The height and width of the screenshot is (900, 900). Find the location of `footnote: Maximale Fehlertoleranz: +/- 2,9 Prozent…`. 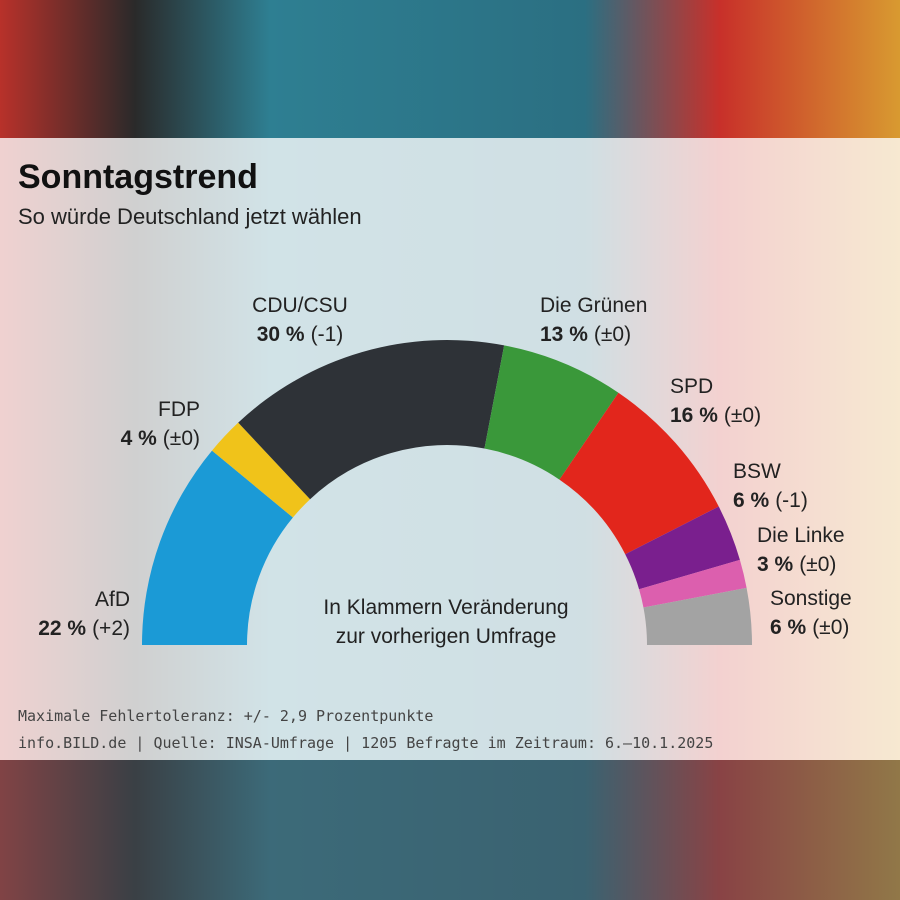

footnote: Maximale Fehlertoleranz: +/- 2,9 Prozent… is located at coordinates (225, 716).